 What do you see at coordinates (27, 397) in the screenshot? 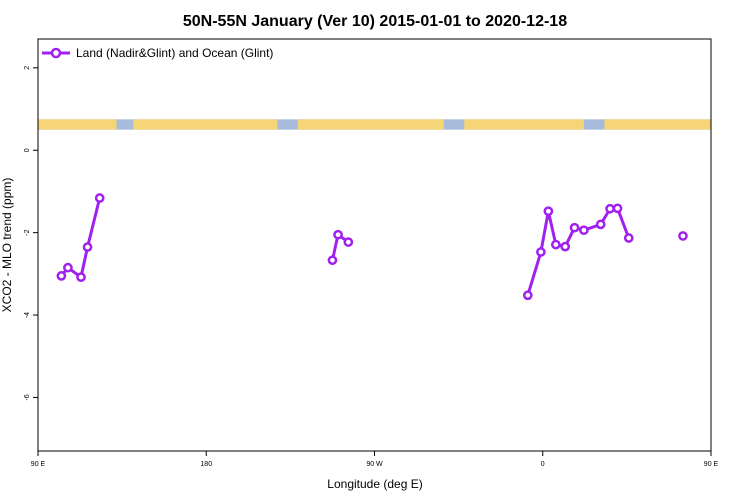
I see `y-tick-label: -6` at bounding box center [27, 397].